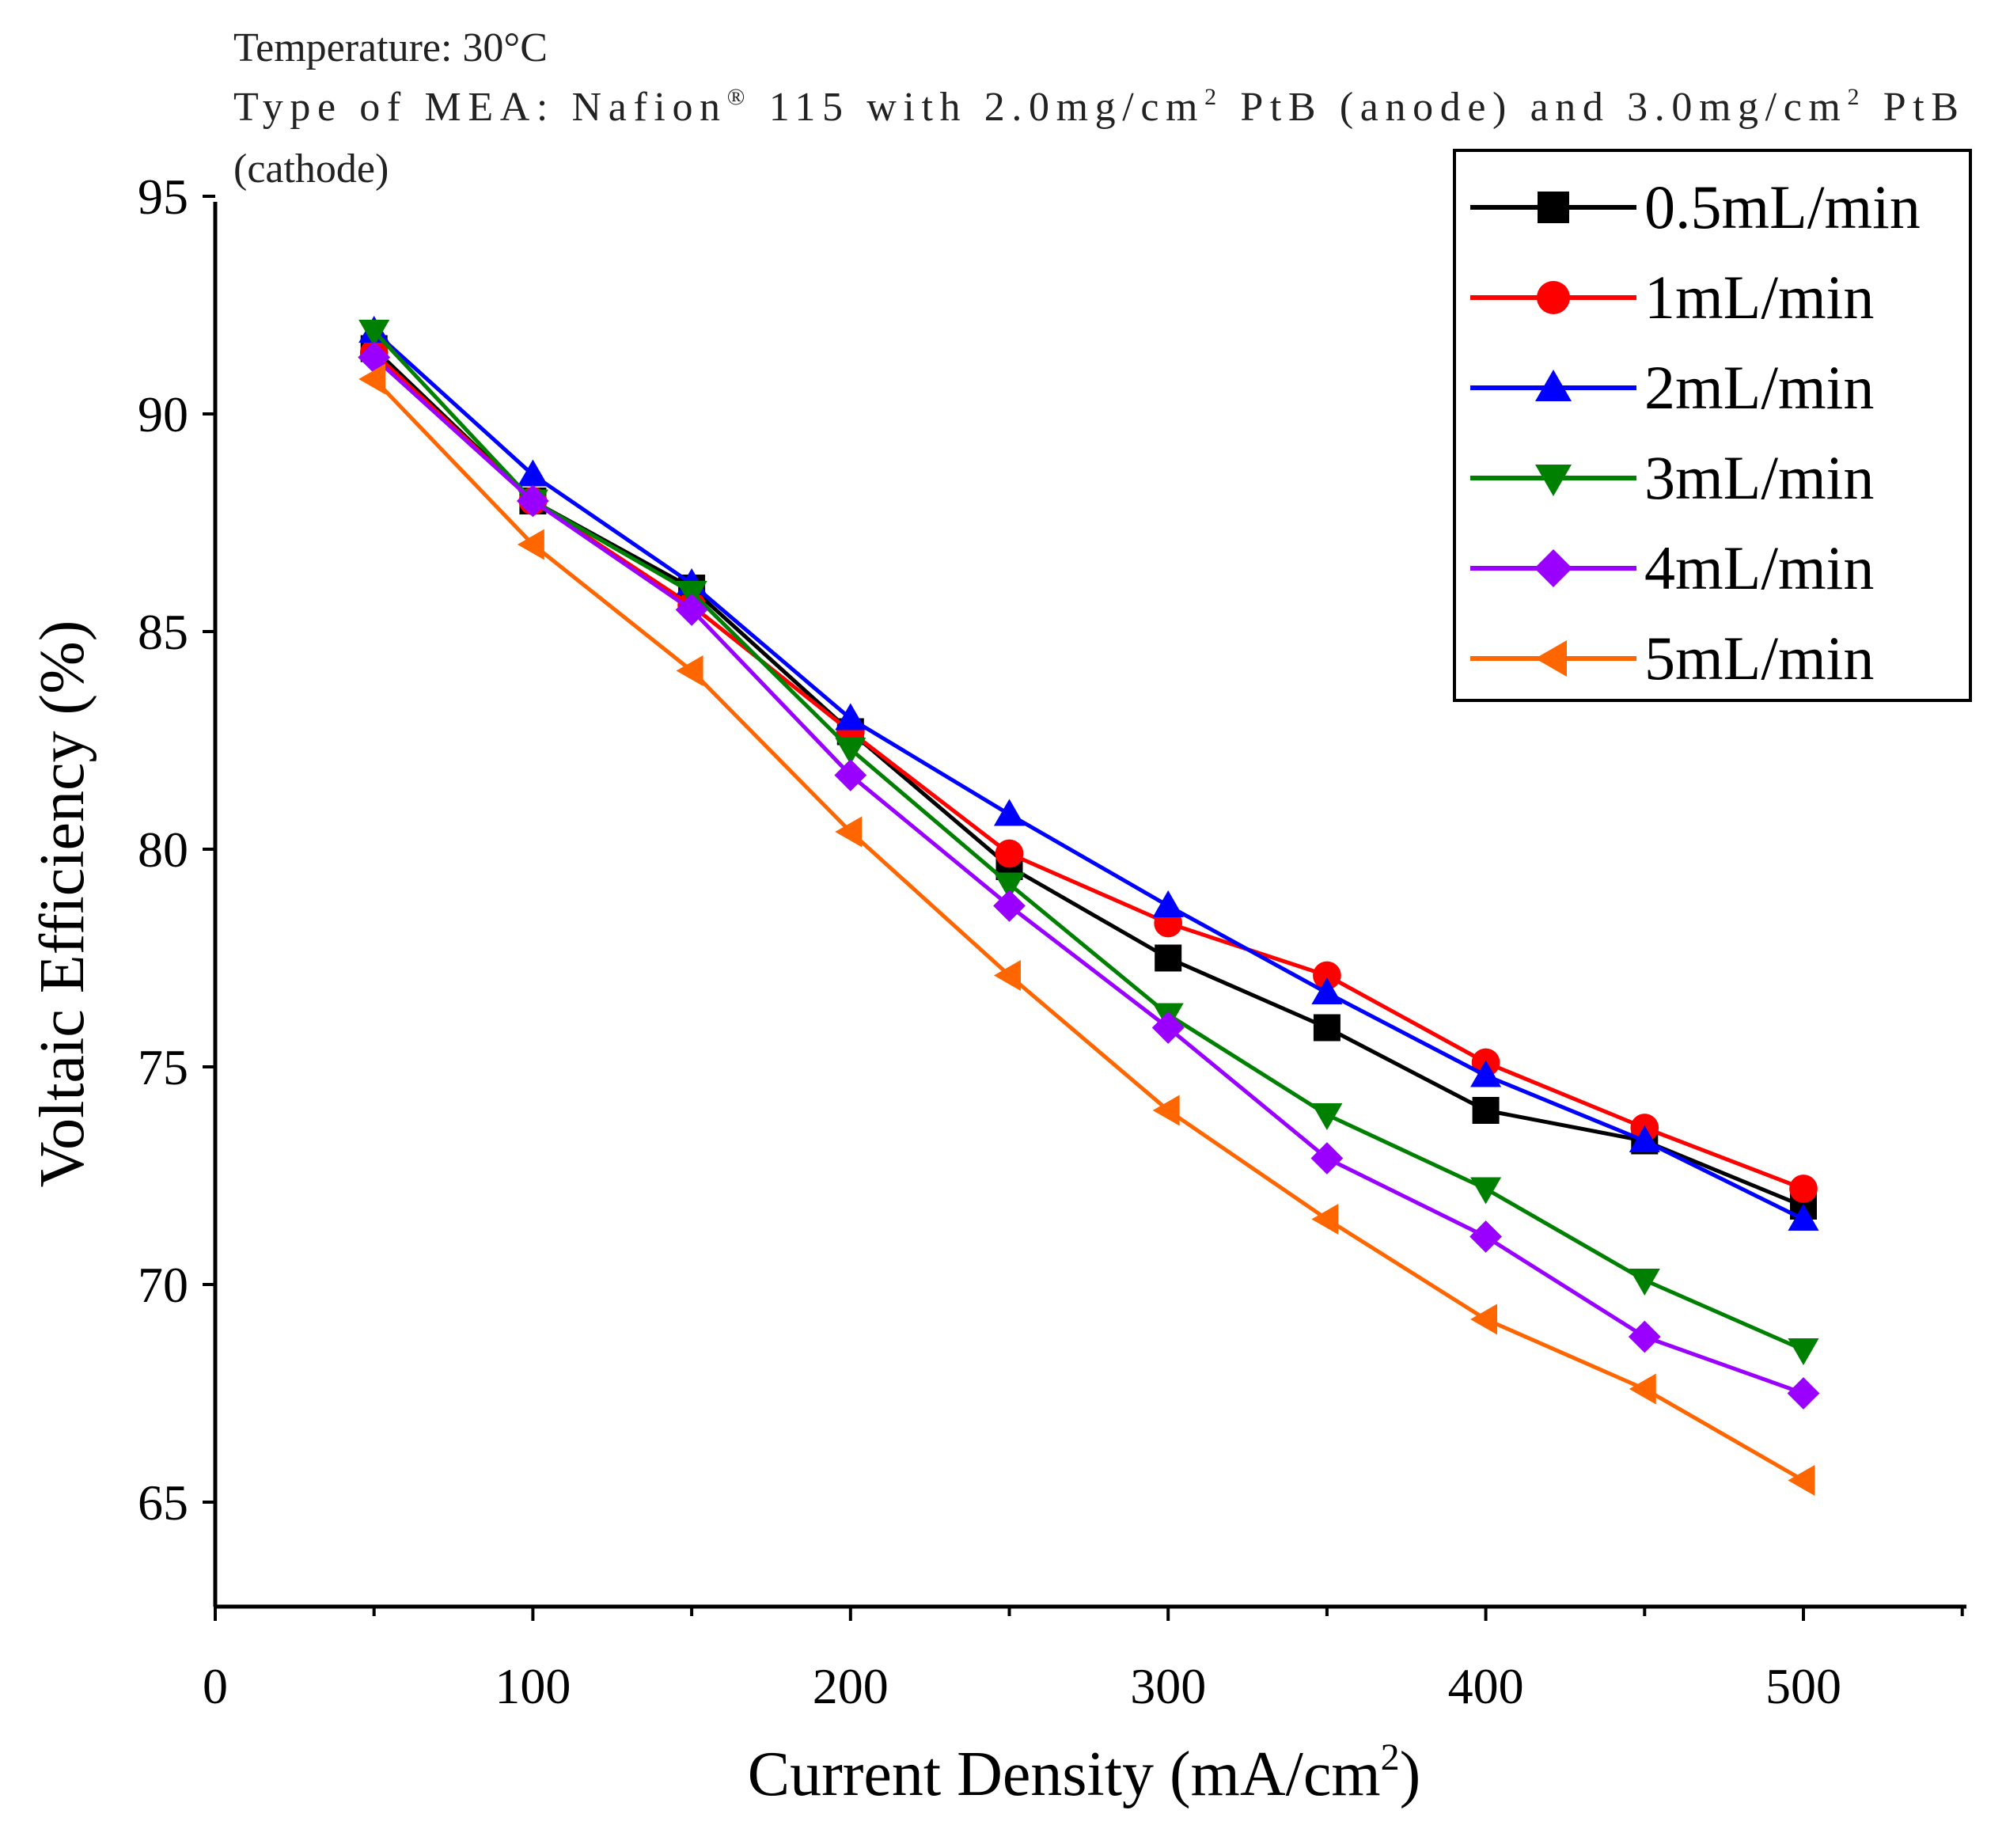 This screenshot has height=1848, width=2006. What do you see at coordinates (372, 379) in the screenshot?
I see `point-5mL/min-50` at bounding box center [372, 379].